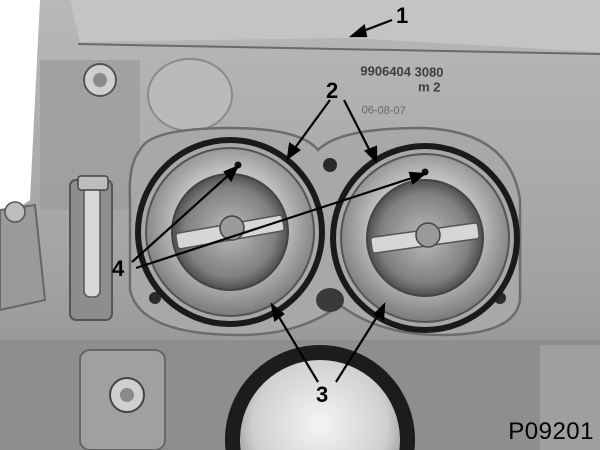 This screenshot has height=450, width=600. Describe the element at coordinates (277, 222) in the screenshot. I see `leader-4b` at that location.